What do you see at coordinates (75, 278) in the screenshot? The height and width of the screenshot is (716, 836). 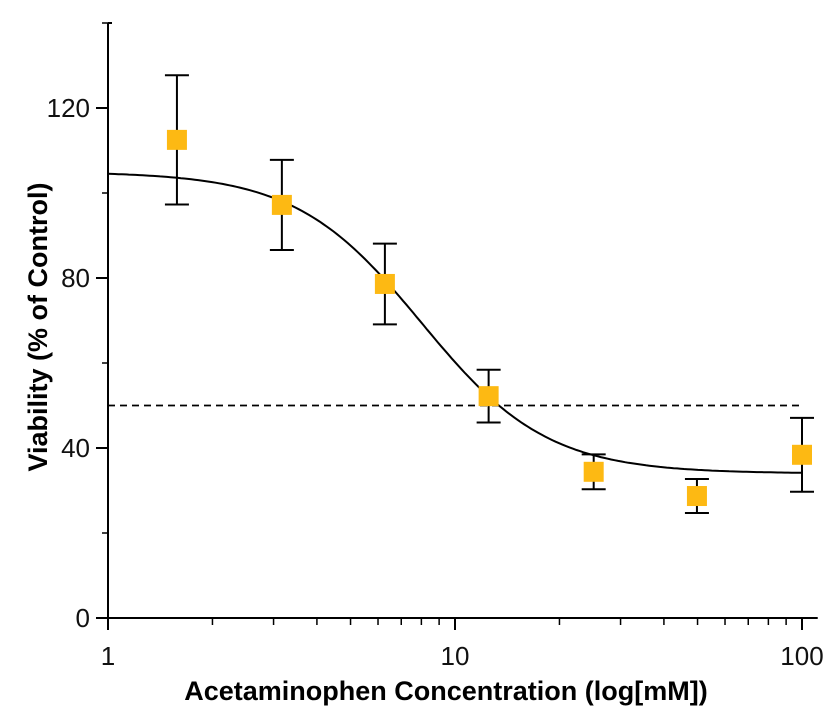 I see `y-tick-label: 80` at bounding box center [75, 278].